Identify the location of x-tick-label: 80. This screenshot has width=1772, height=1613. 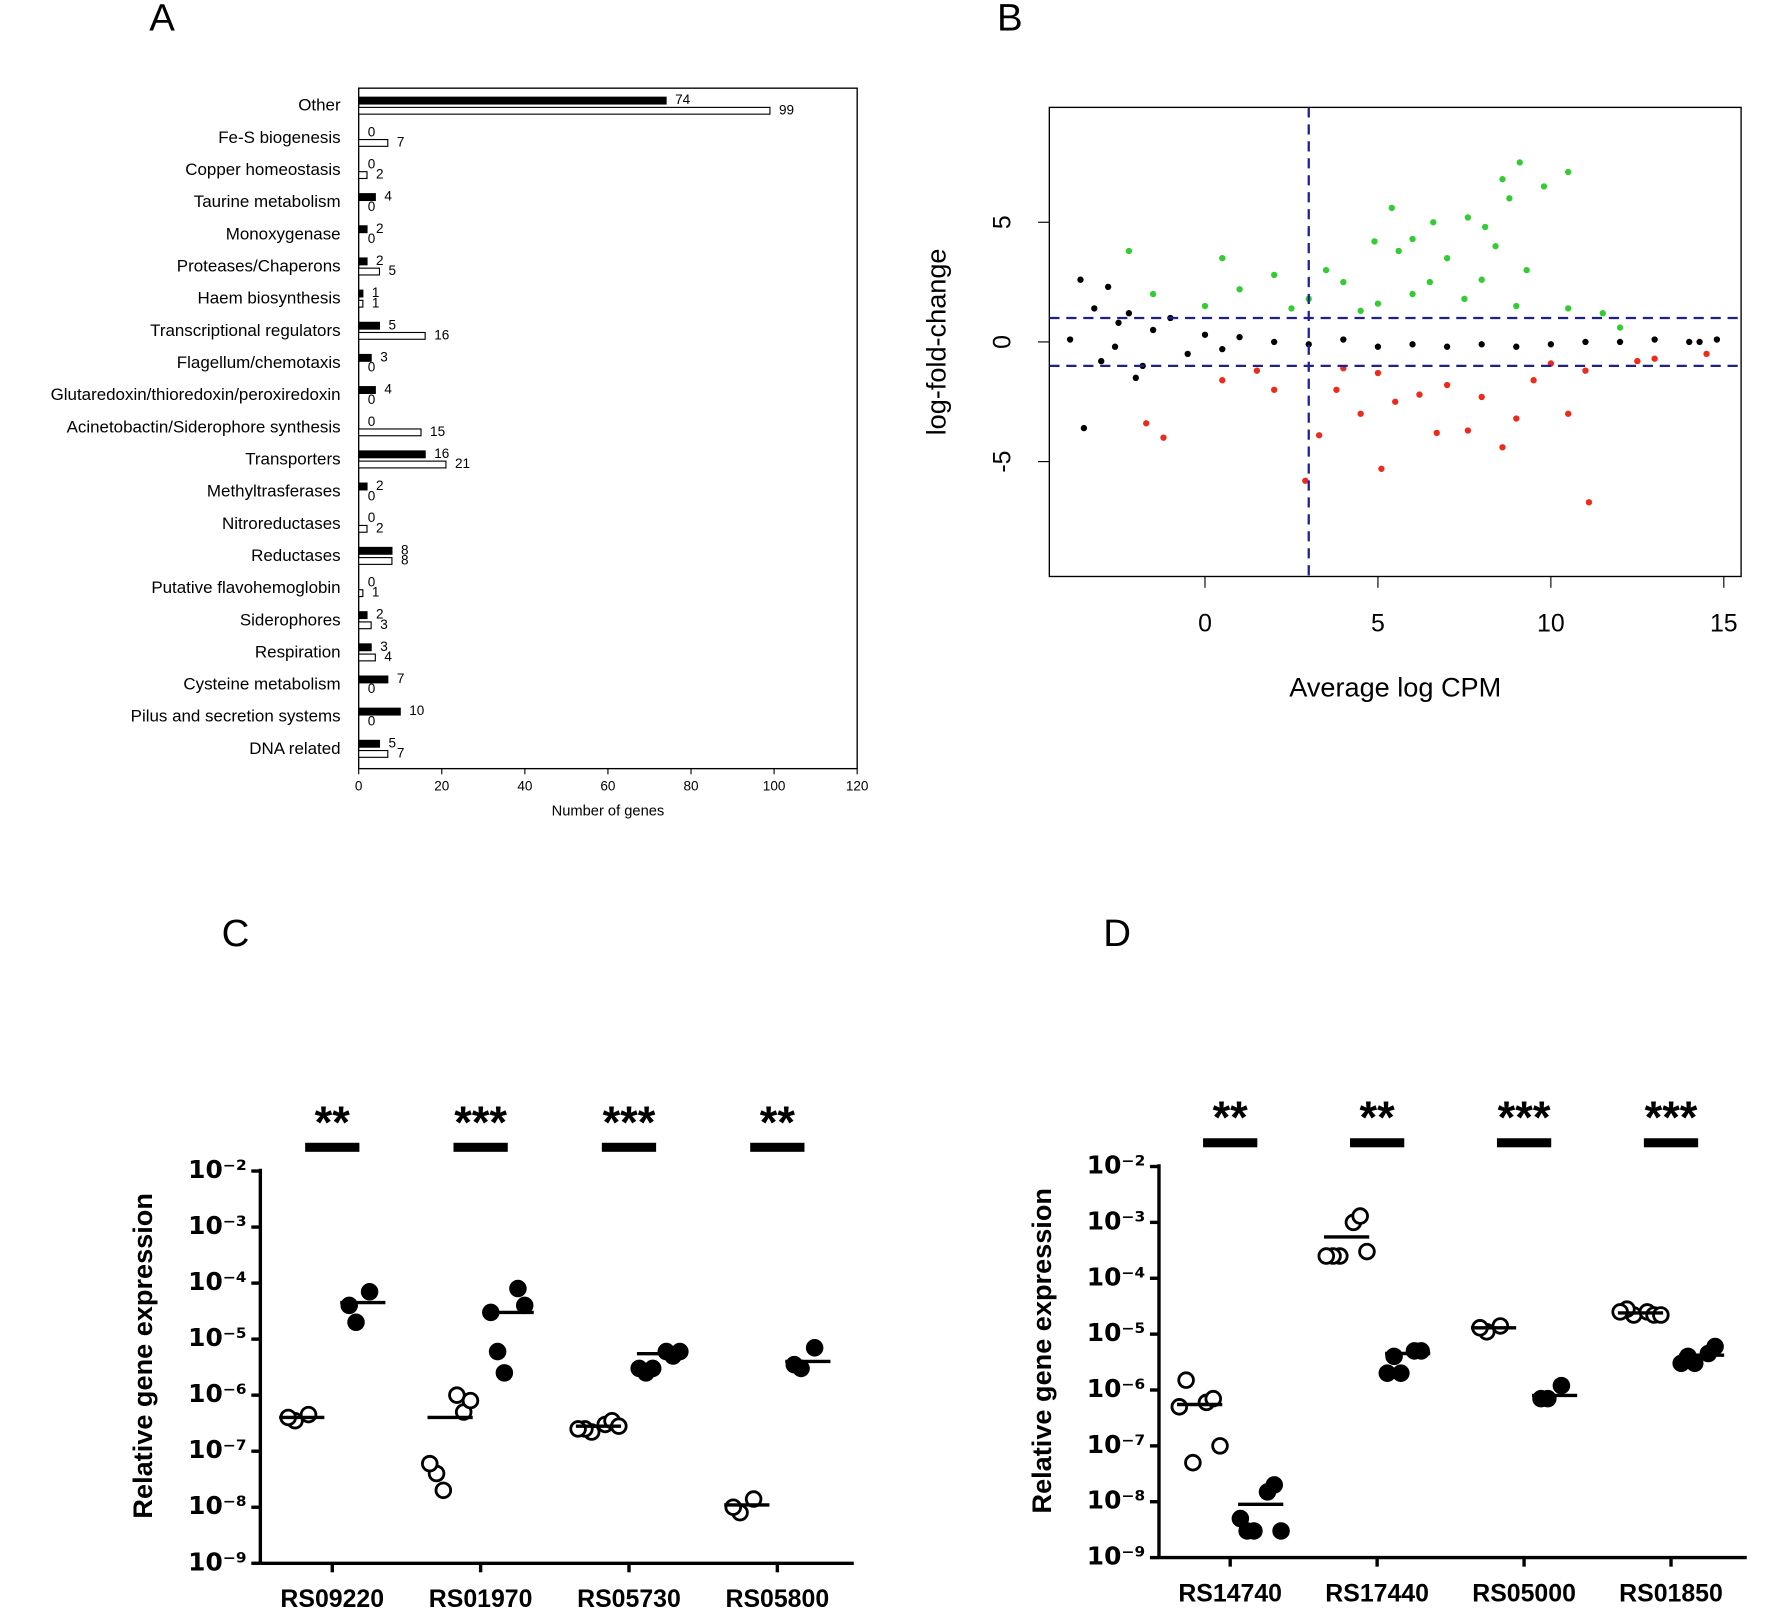
(690, 785).